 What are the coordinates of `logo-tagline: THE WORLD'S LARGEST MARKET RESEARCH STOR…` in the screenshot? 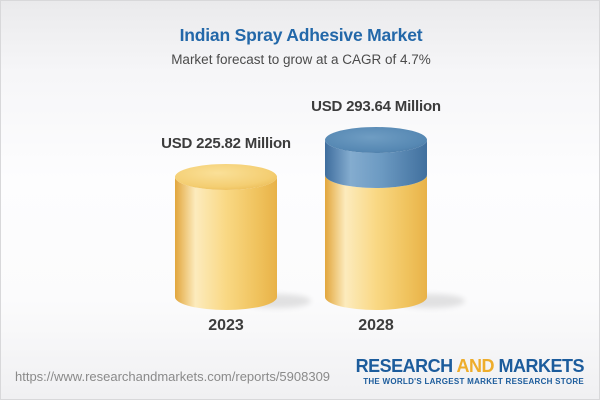 It's located at (473, 381).